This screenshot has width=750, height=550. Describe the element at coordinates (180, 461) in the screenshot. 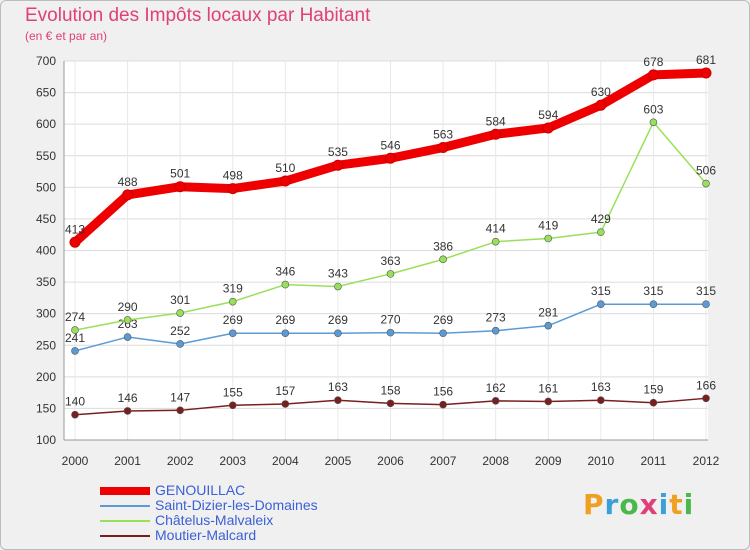

I see `x-tick-label: 2002` at that location.